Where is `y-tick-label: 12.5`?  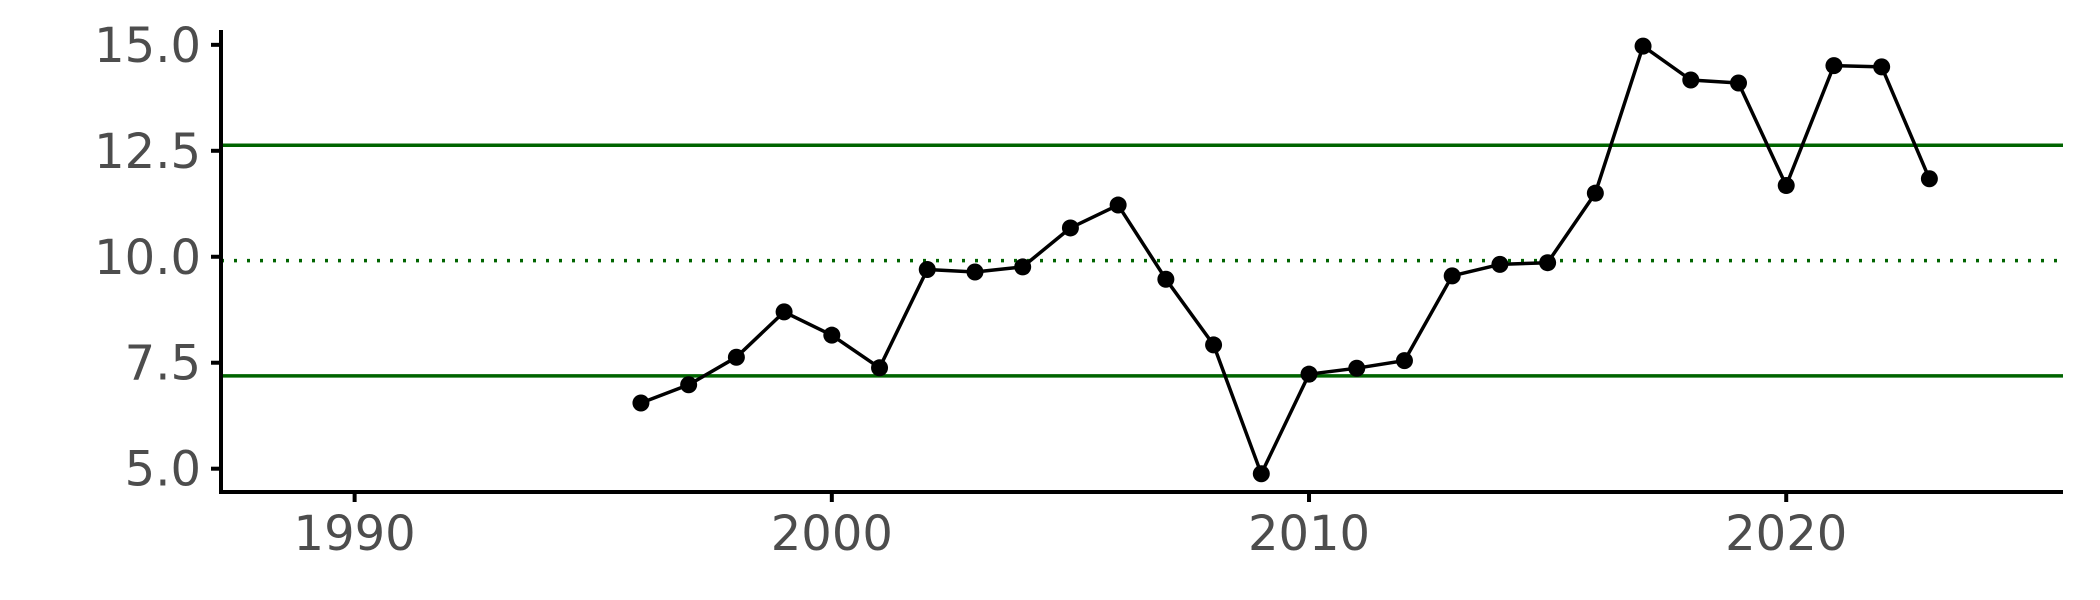 y-tick-label: 12.5 is located at coordinates (147, 152).